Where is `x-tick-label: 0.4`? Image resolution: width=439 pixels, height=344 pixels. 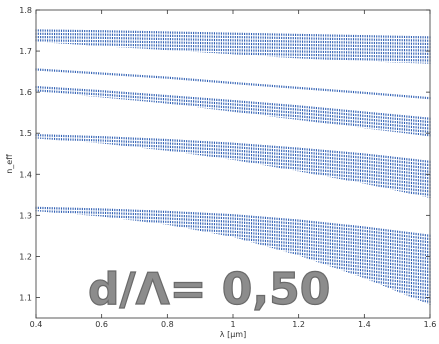 x-tick-label: 0.4 is located at coordinates (36, 324).